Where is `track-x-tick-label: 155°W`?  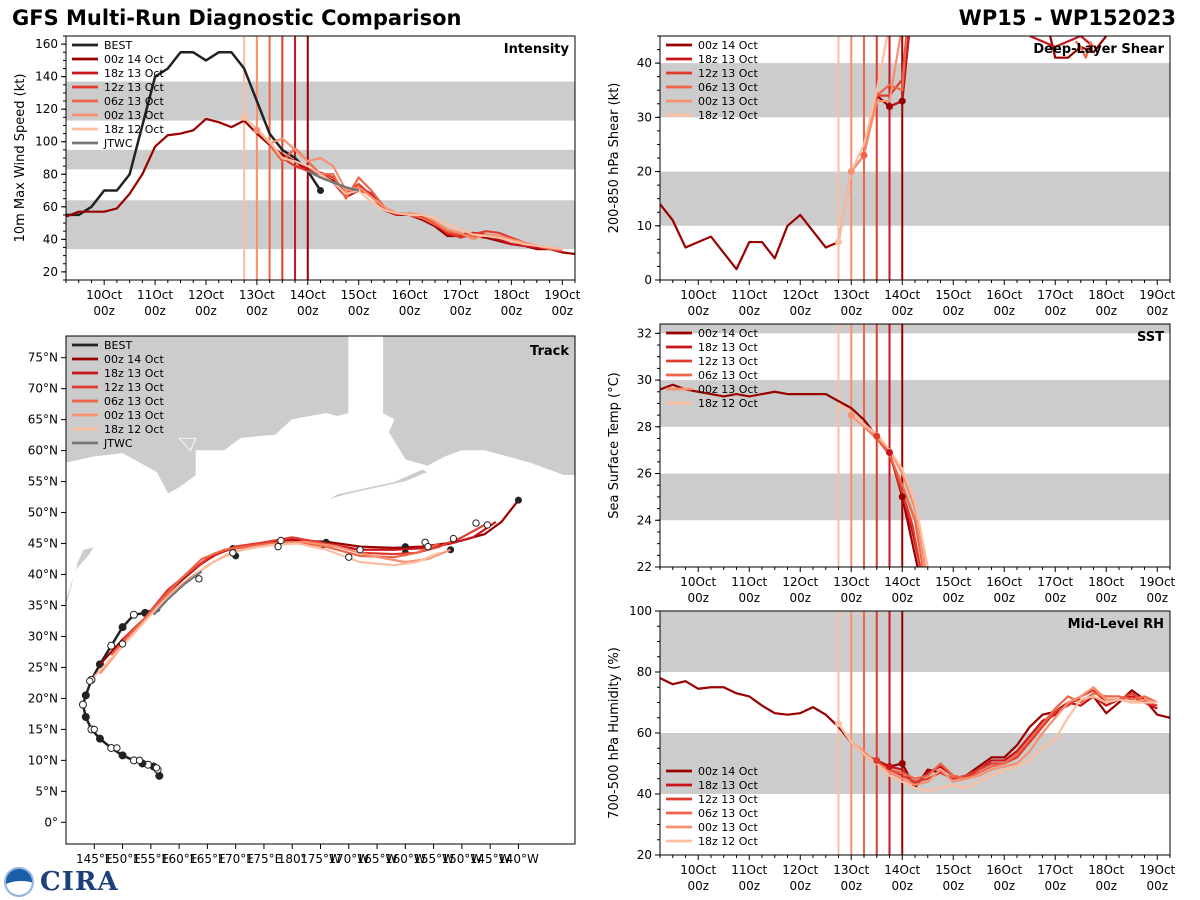
track-x-tick-label: 155°W is located at coordinates (433, 859).